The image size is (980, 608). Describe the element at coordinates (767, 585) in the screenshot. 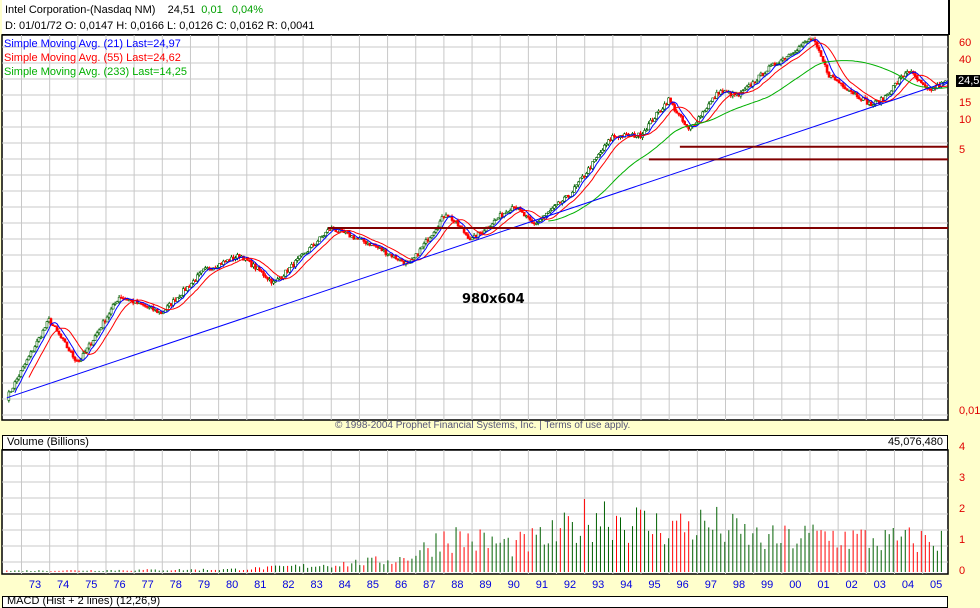

I see `x-axis-label: 99` at that location.